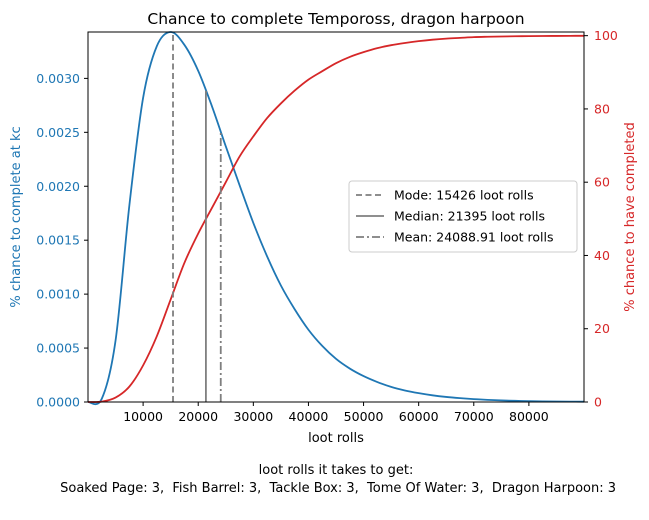 The height and width of the screenshot is (520, 649). What do you see at coordinates (602, 182) in the screenshot?
I see `y-right-tick-label: 60` at bounding box center [602, 182].